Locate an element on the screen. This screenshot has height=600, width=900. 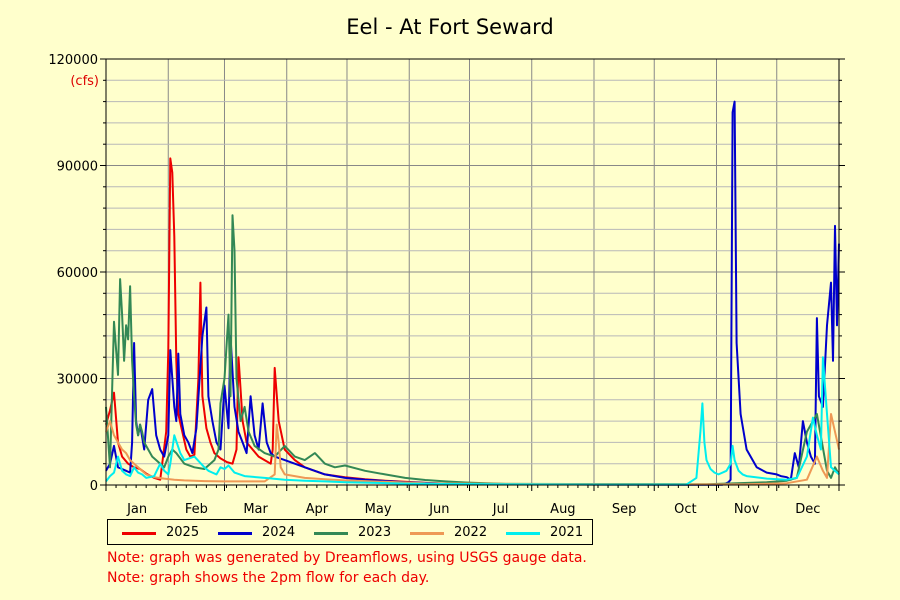
legend-swatch-2024 is located at coordinates (235, 533).